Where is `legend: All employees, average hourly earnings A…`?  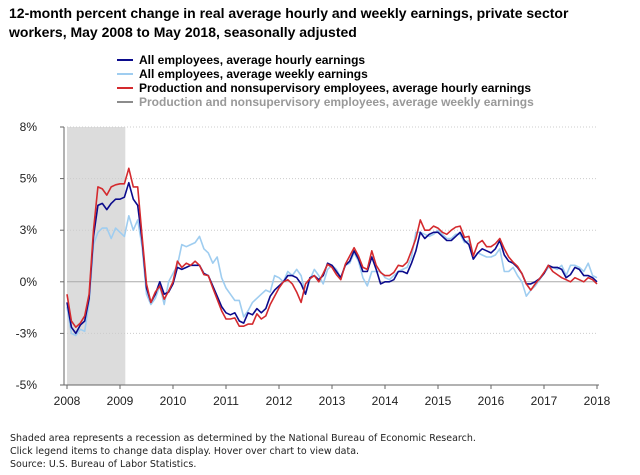 legend: All employees, average hourly earnings A… is located at coordinates (325, 81).